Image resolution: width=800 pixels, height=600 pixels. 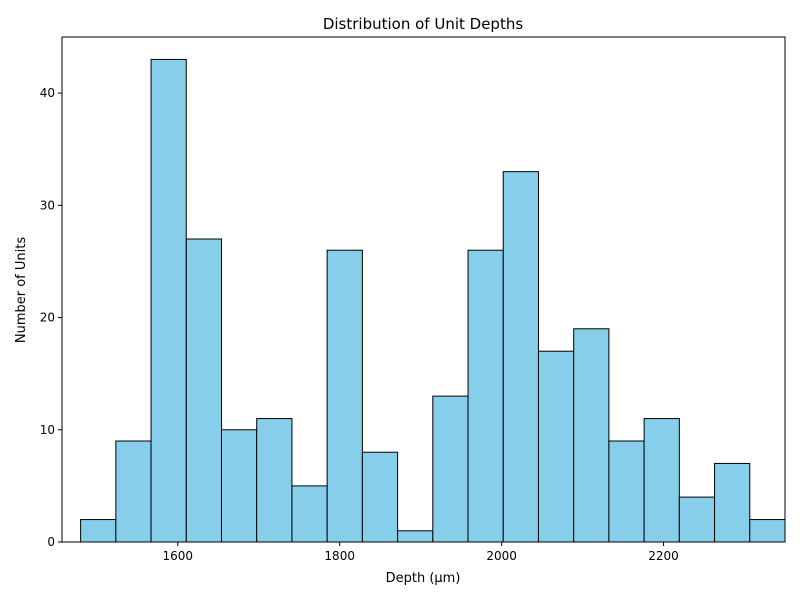 I want to click on y-tick-label: 20, so click(x=47, y=318).